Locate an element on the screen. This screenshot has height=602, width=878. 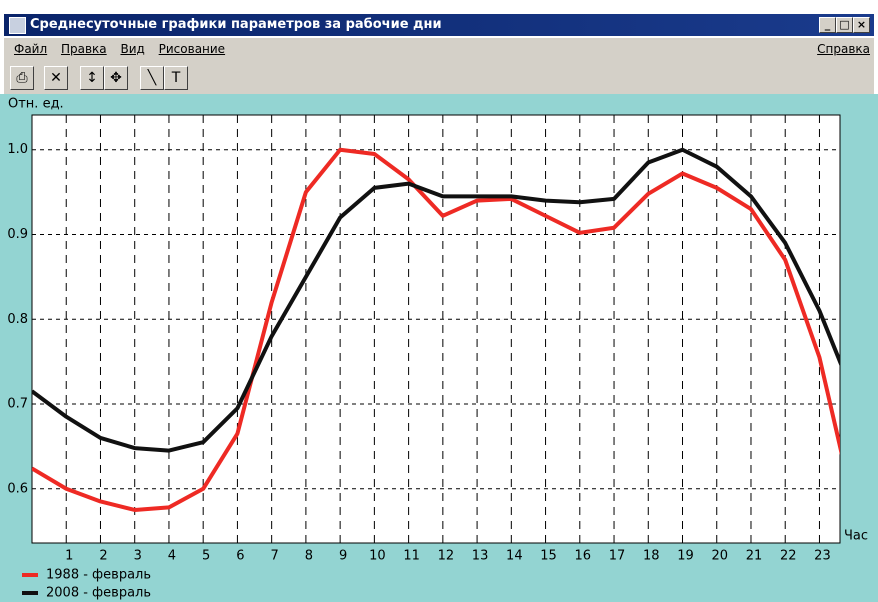
menu-item: Справка is located at coordinates (843, 49).